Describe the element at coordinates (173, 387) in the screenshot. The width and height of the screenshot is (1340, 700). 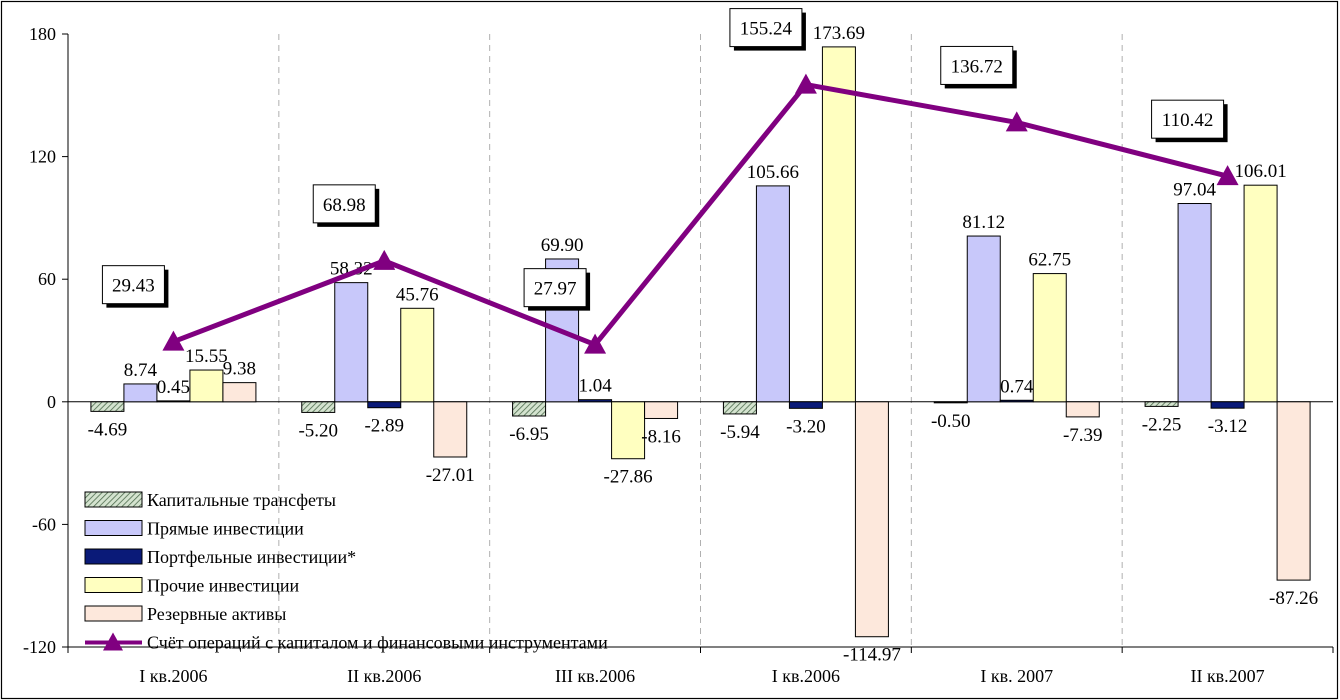
I see `bar-value-label: 0.45` at that location.